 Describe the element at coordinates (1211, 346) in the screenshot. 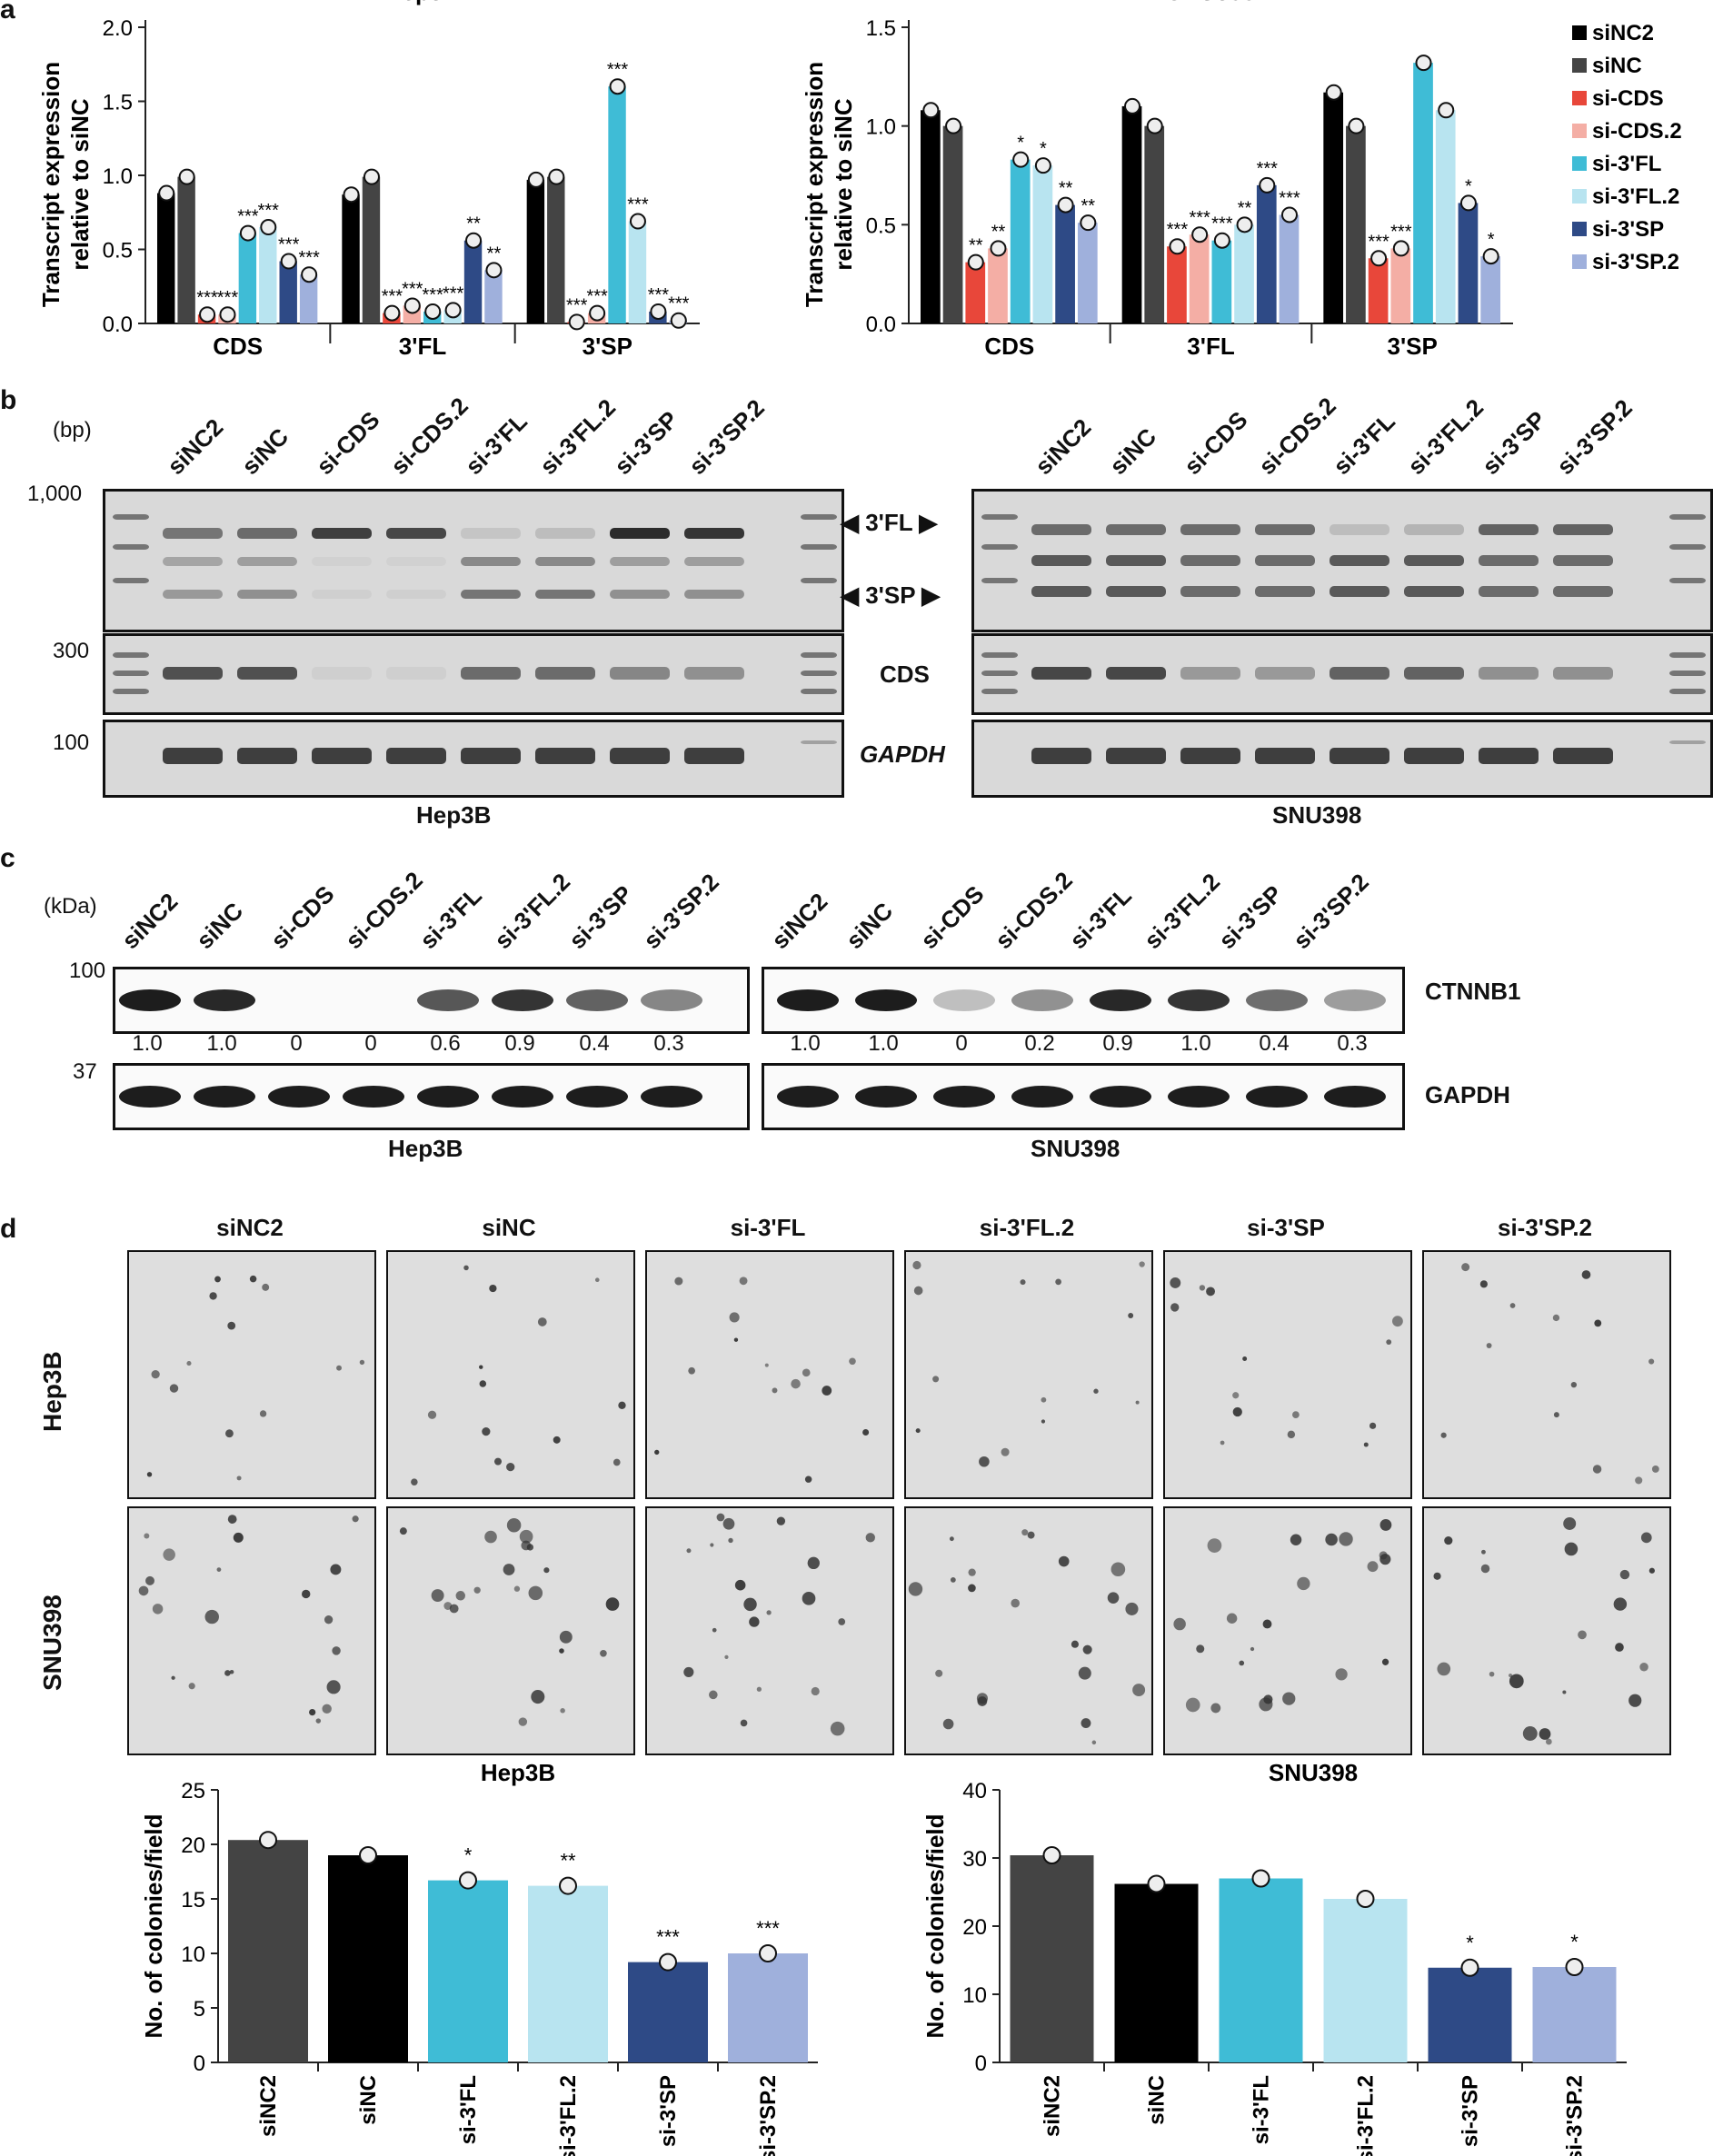

I see `category-label: 3'FL` at that location.